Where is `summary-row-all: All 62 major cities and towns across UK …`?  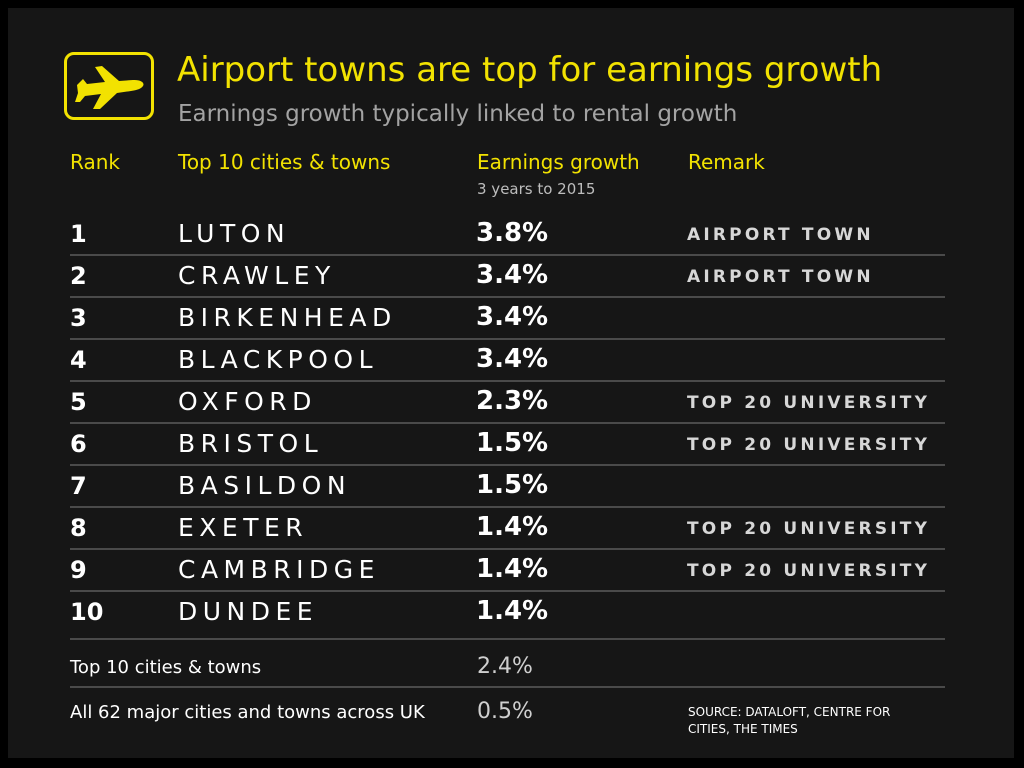
summary-row-all: All 62 major cities and towns across UK … is located at coordinates (507, 713).